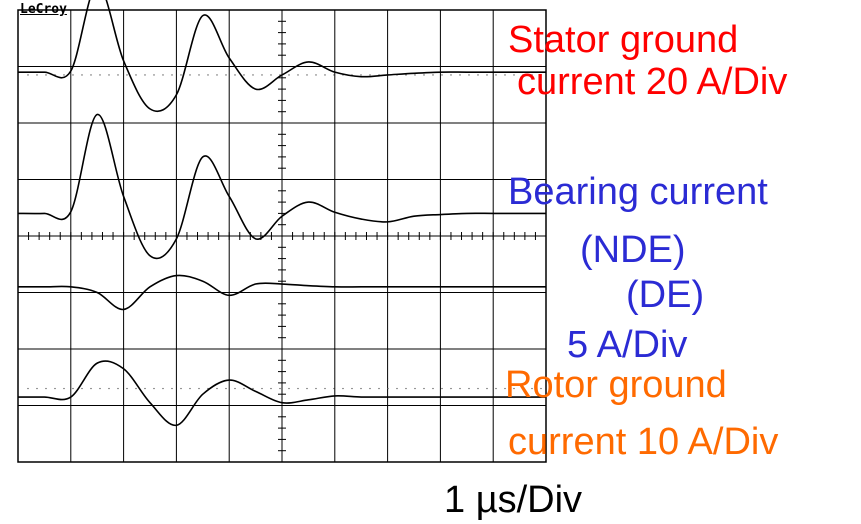 The width and height of the screenshot is (861, 524). I want to click on trace-bearing-current-de, so click(281, 292).